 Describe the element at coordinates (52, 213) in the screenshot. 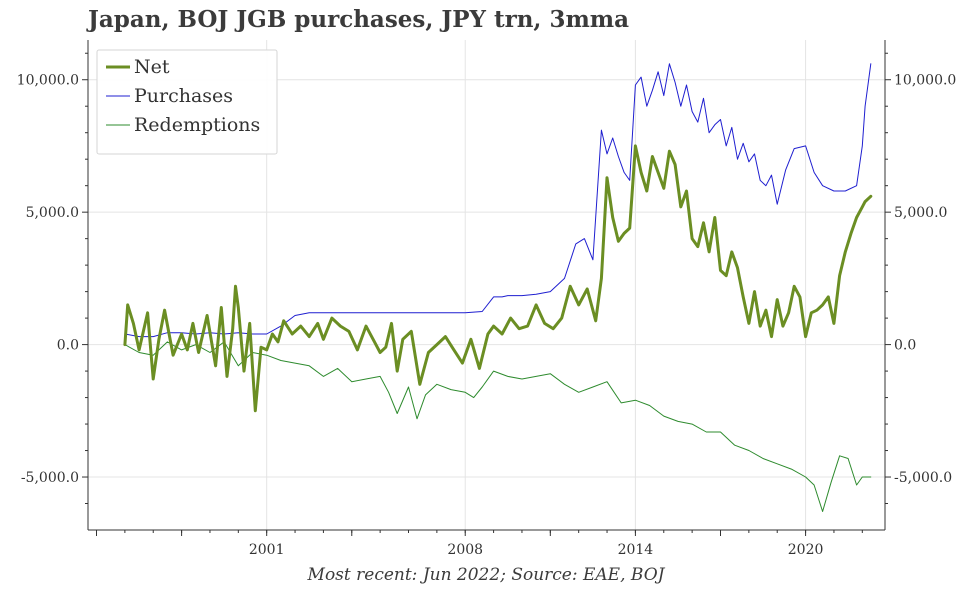

I see `y-tick-label-left: 5,000.0` at that location.